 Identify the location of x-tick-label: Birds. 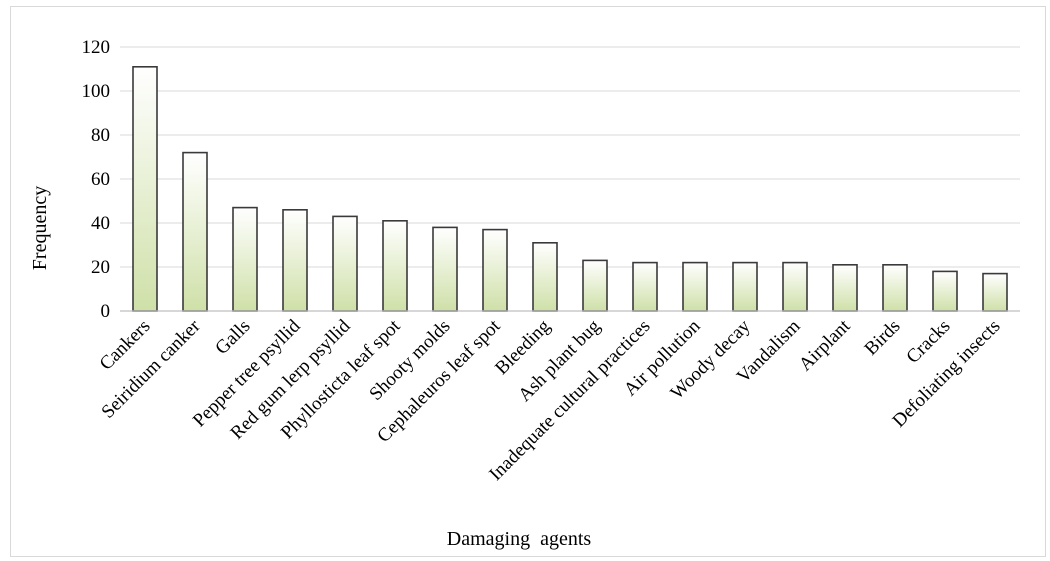
(883, 338).